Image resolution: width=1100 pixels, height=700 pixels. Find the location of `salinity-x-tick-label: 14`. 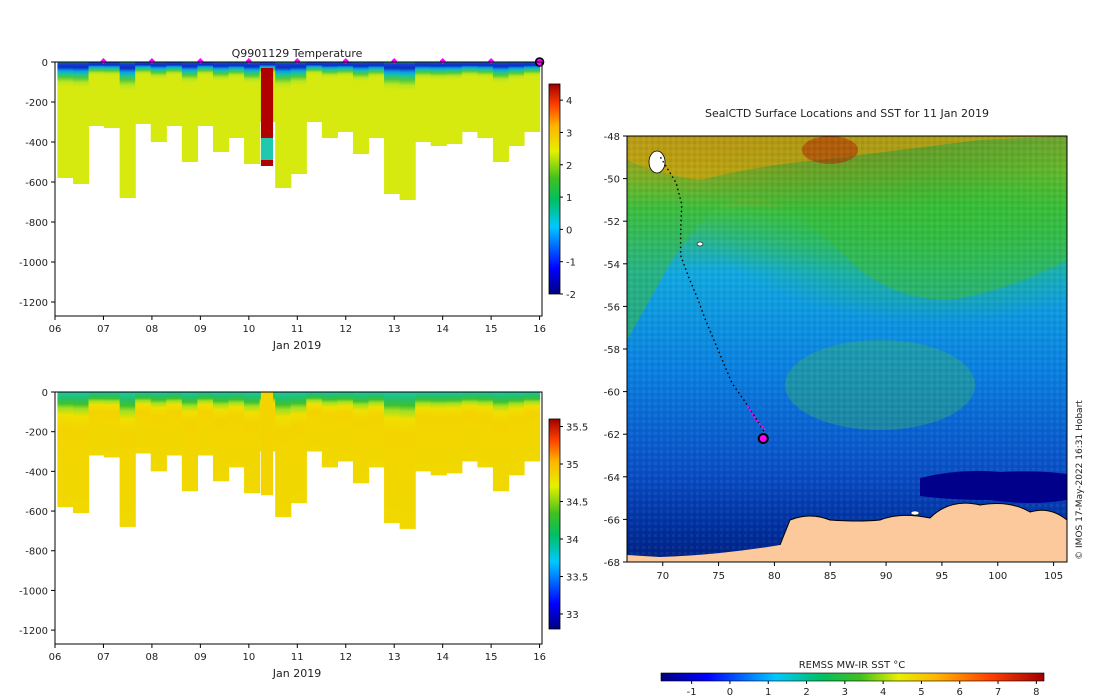

salinity-x-tick-label: 14 is located at coordinates (442, 657).